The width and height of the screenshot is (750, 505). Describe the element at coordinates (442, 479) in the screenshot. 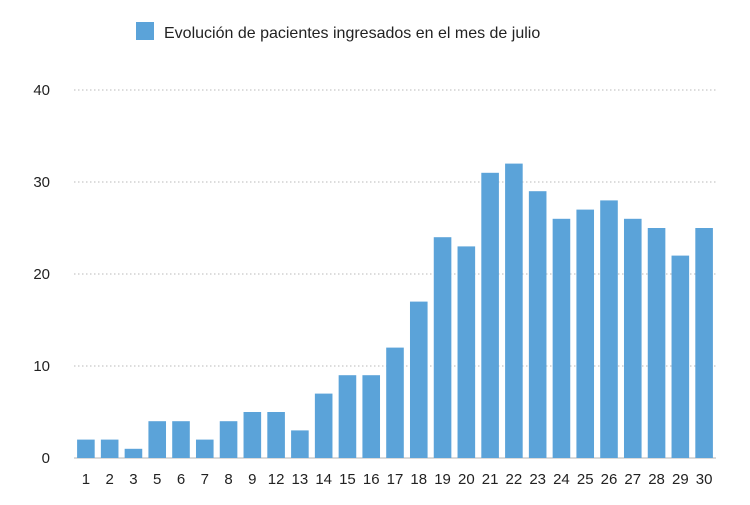

I see `x-tick-label: 19` at that location.